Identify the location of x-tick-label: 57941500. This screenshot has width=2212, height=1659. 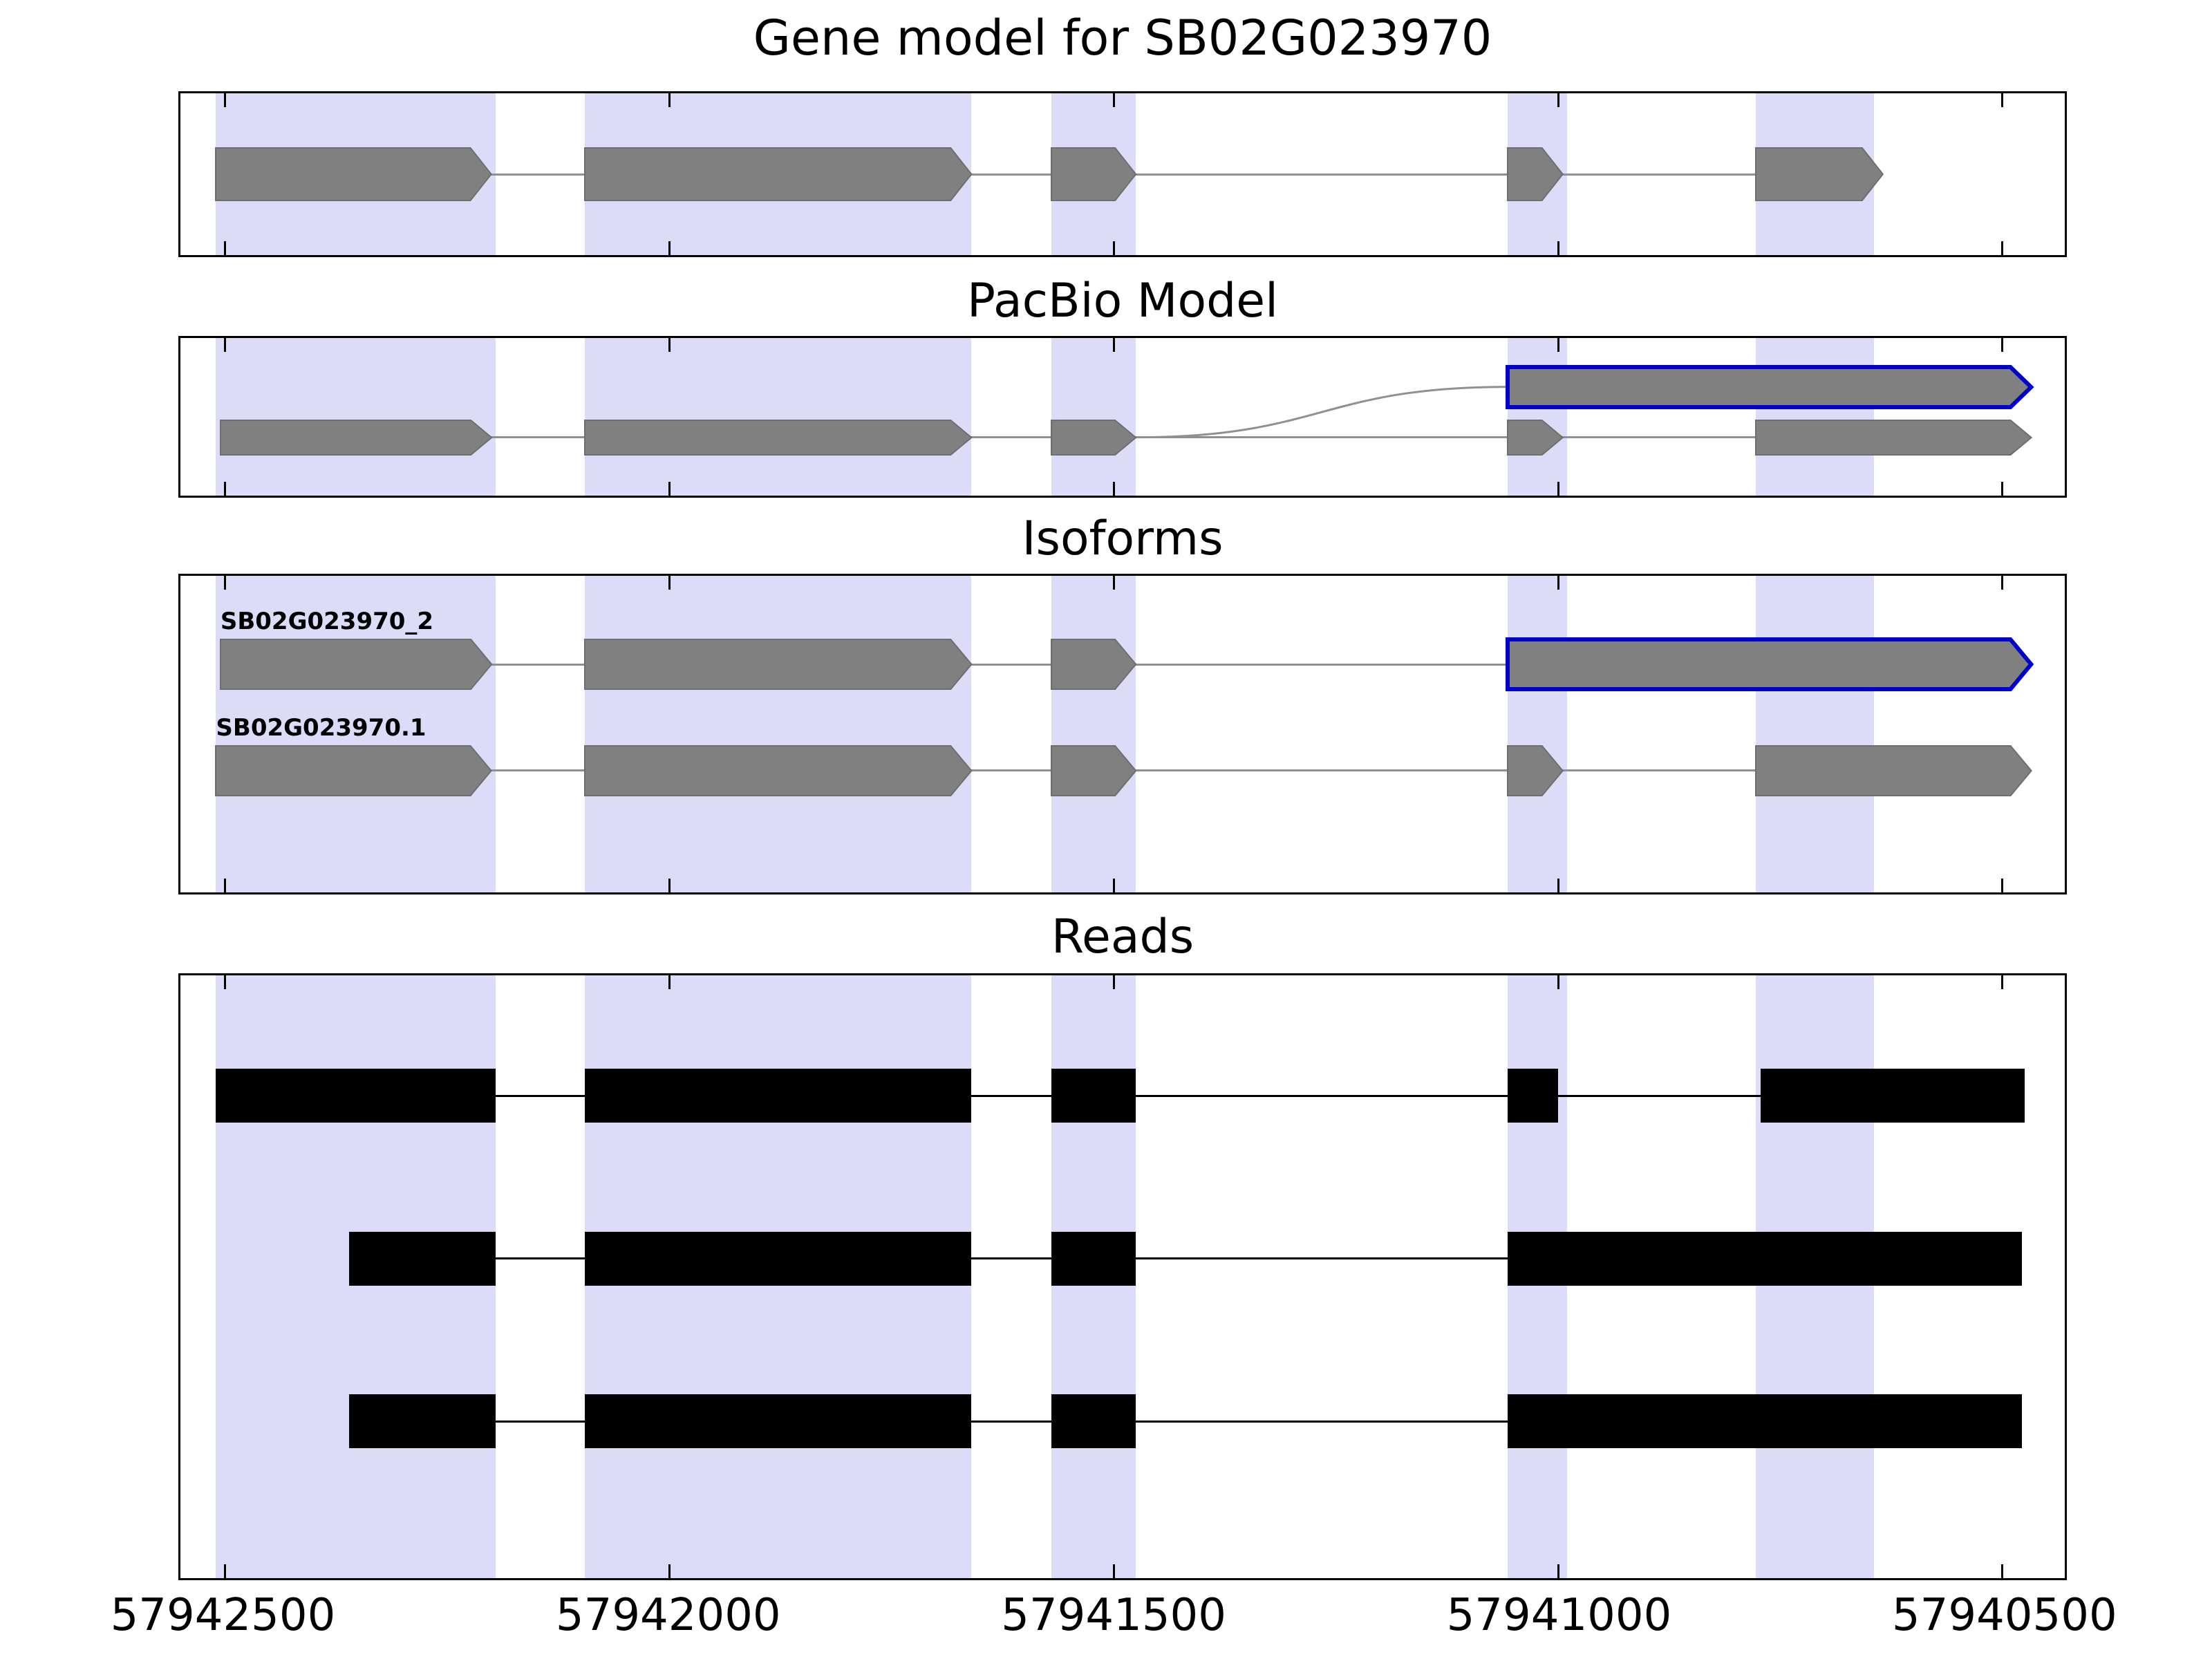
(1113, 1615).